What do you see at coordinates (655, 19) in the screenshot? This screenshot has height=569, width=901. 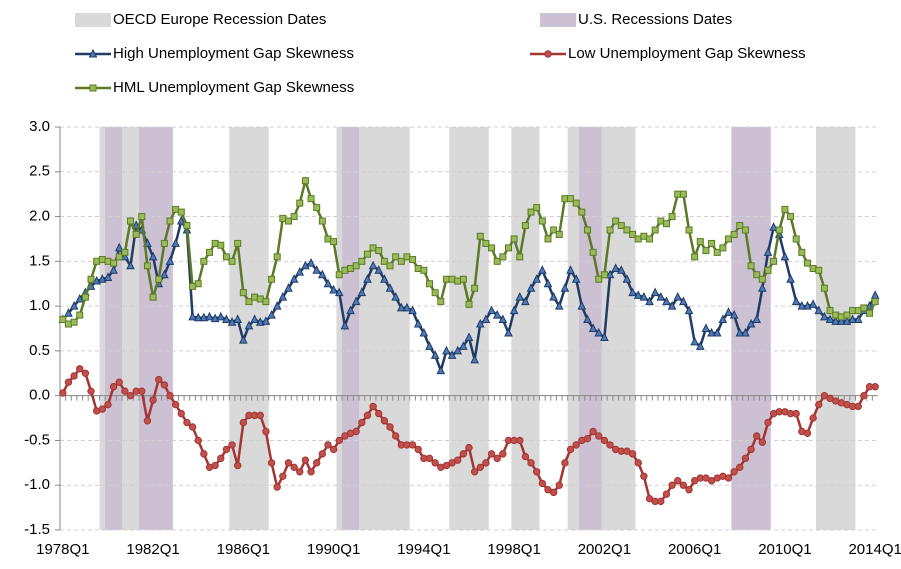 I see `legend-label: U.S. Recessions Dates` at bounding box center [655, 19].